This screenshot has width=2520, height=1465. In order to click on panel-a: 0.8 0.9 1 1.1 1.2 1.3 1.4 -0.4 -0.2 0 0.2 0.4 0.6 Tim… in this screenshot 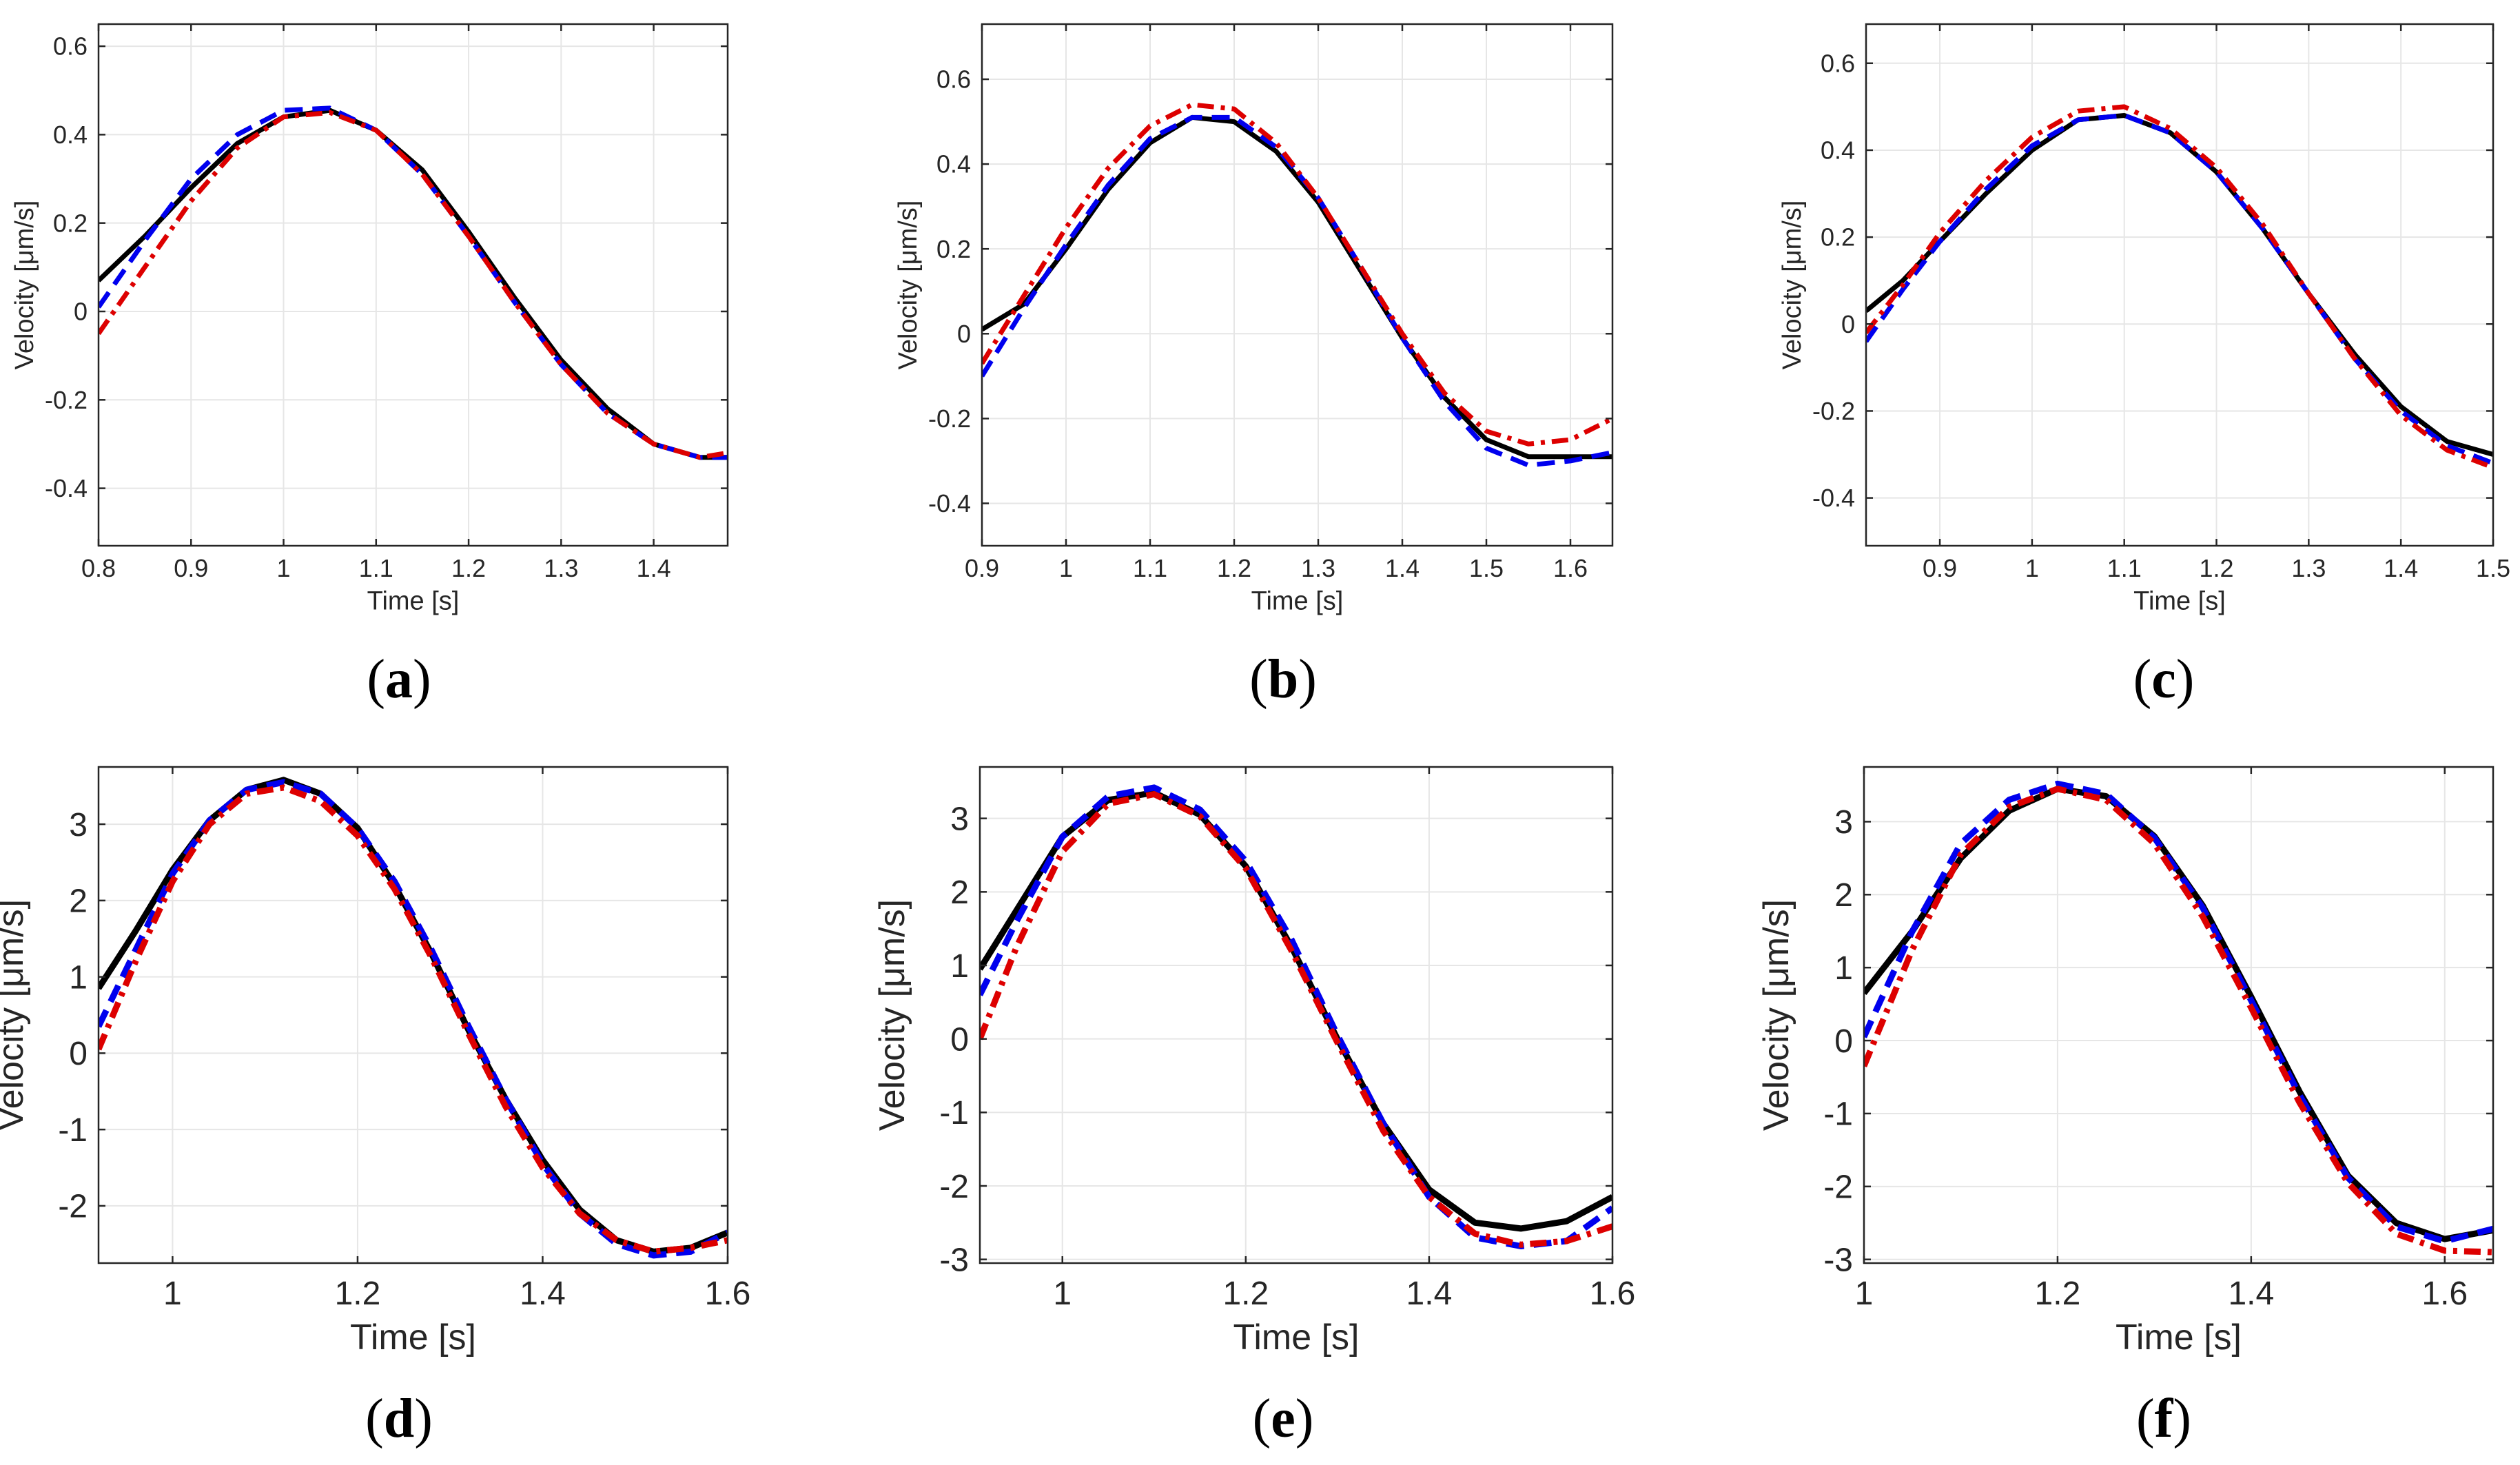, I will do `click(369, 366)`.